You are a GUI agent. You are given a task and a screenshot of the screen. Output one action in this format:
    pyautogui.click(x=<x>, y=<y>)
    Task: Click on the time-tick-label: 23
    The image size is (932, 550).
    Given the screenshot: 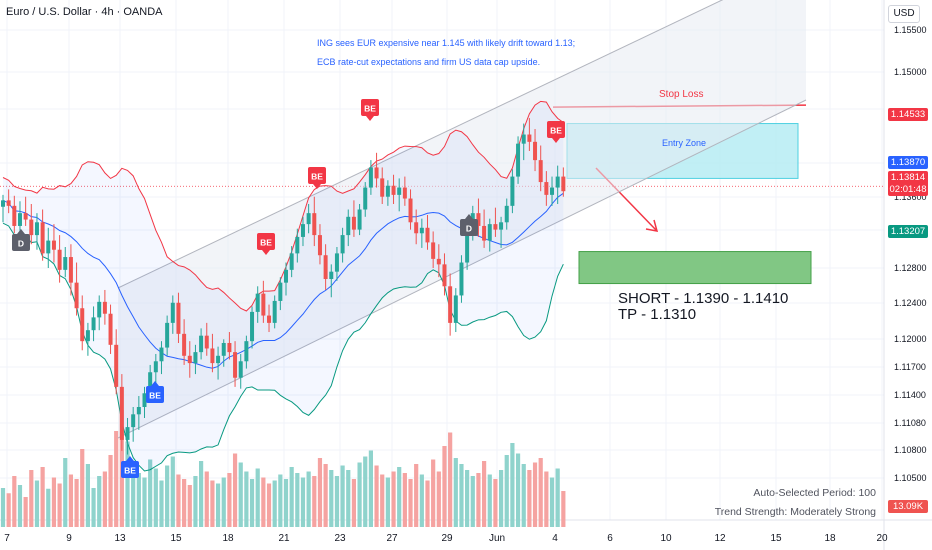 What is the action you would take?
    pyautogui.click(x=340, y=538)
    